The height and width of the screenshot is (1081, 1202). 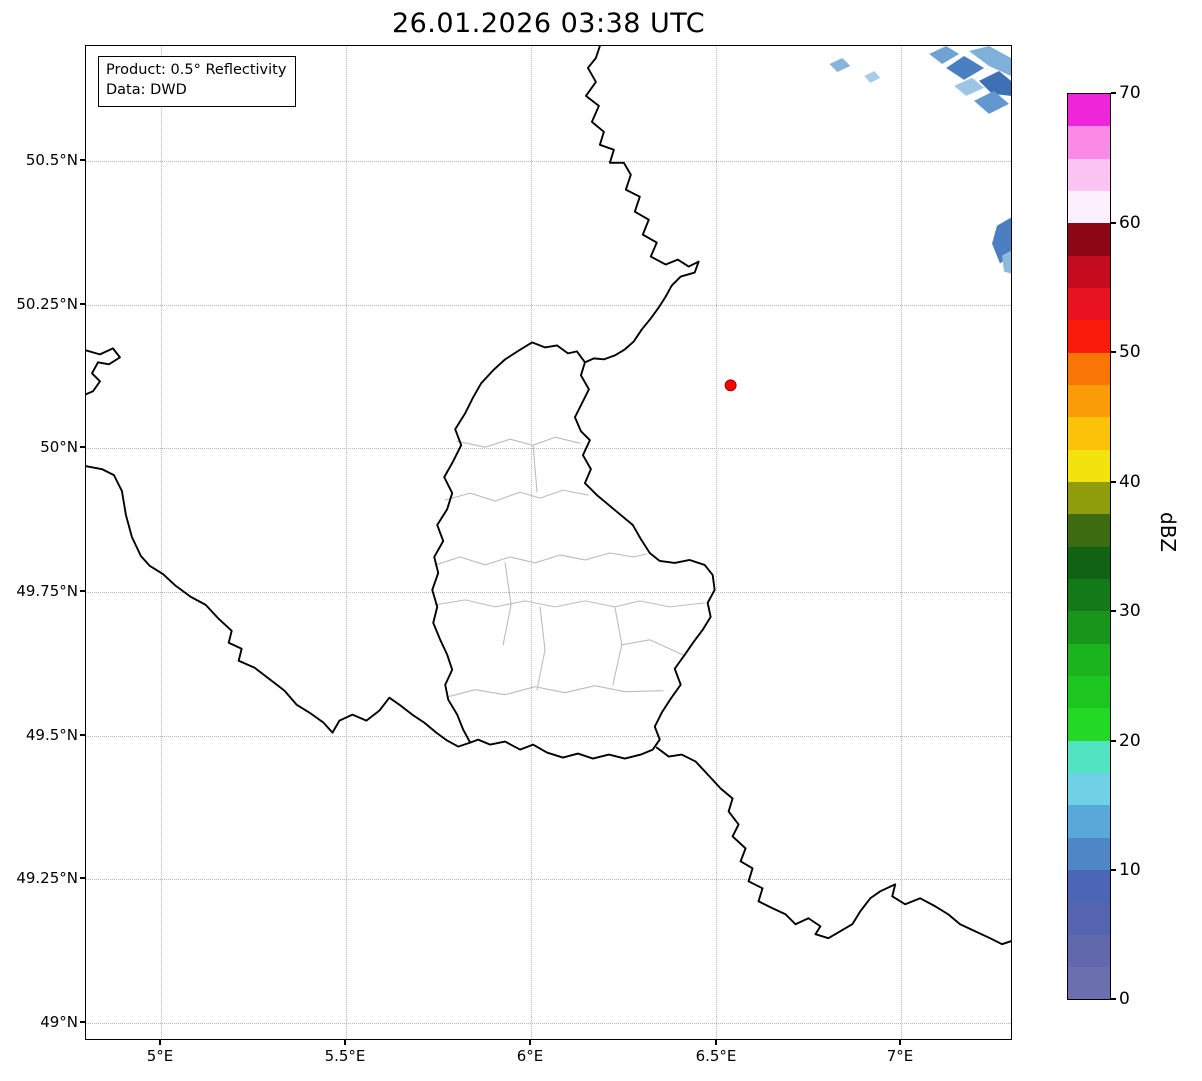 What do you see at coordinates (1130, 352) in the screenshot?
I see `colorbar-tick-label: 50` at bounding box center [1130, 352].